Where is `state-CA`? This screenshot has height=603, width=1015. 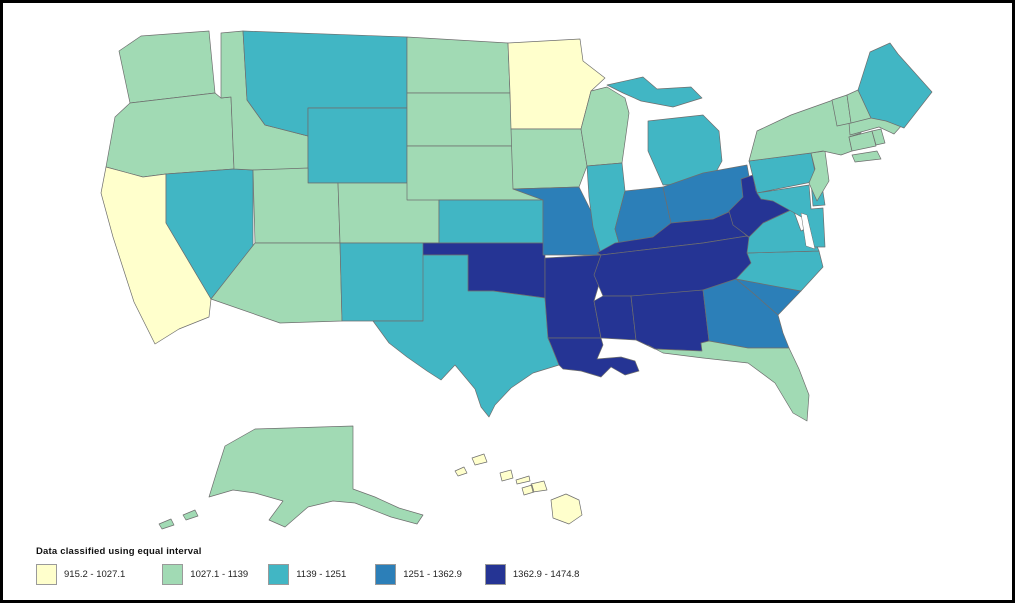 state-CA is located at coordinates (156, 255).